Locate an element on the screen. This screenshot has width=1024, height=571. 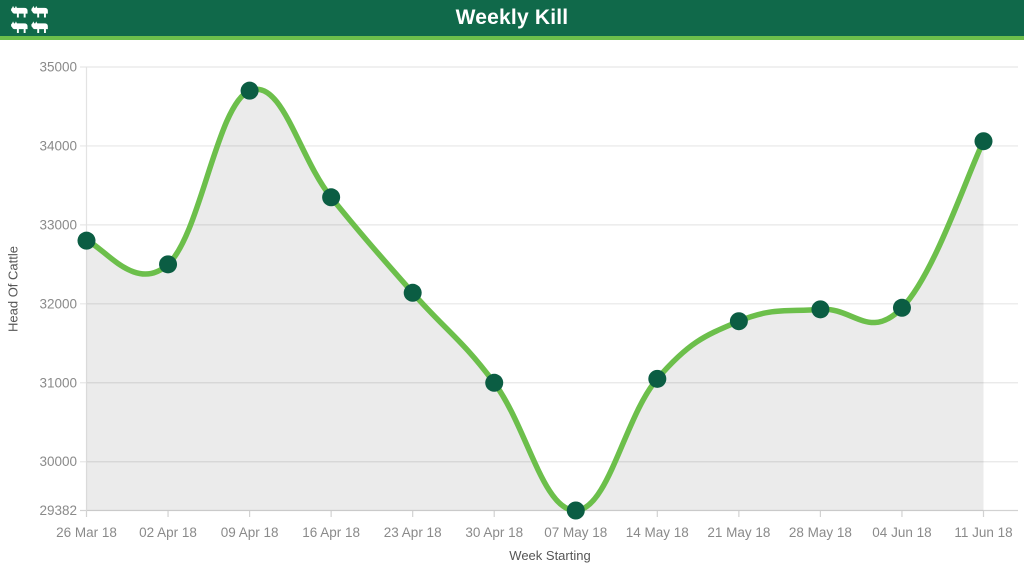
x-tick-label: 11 Jun 18 is located at coordinates (983, 532).